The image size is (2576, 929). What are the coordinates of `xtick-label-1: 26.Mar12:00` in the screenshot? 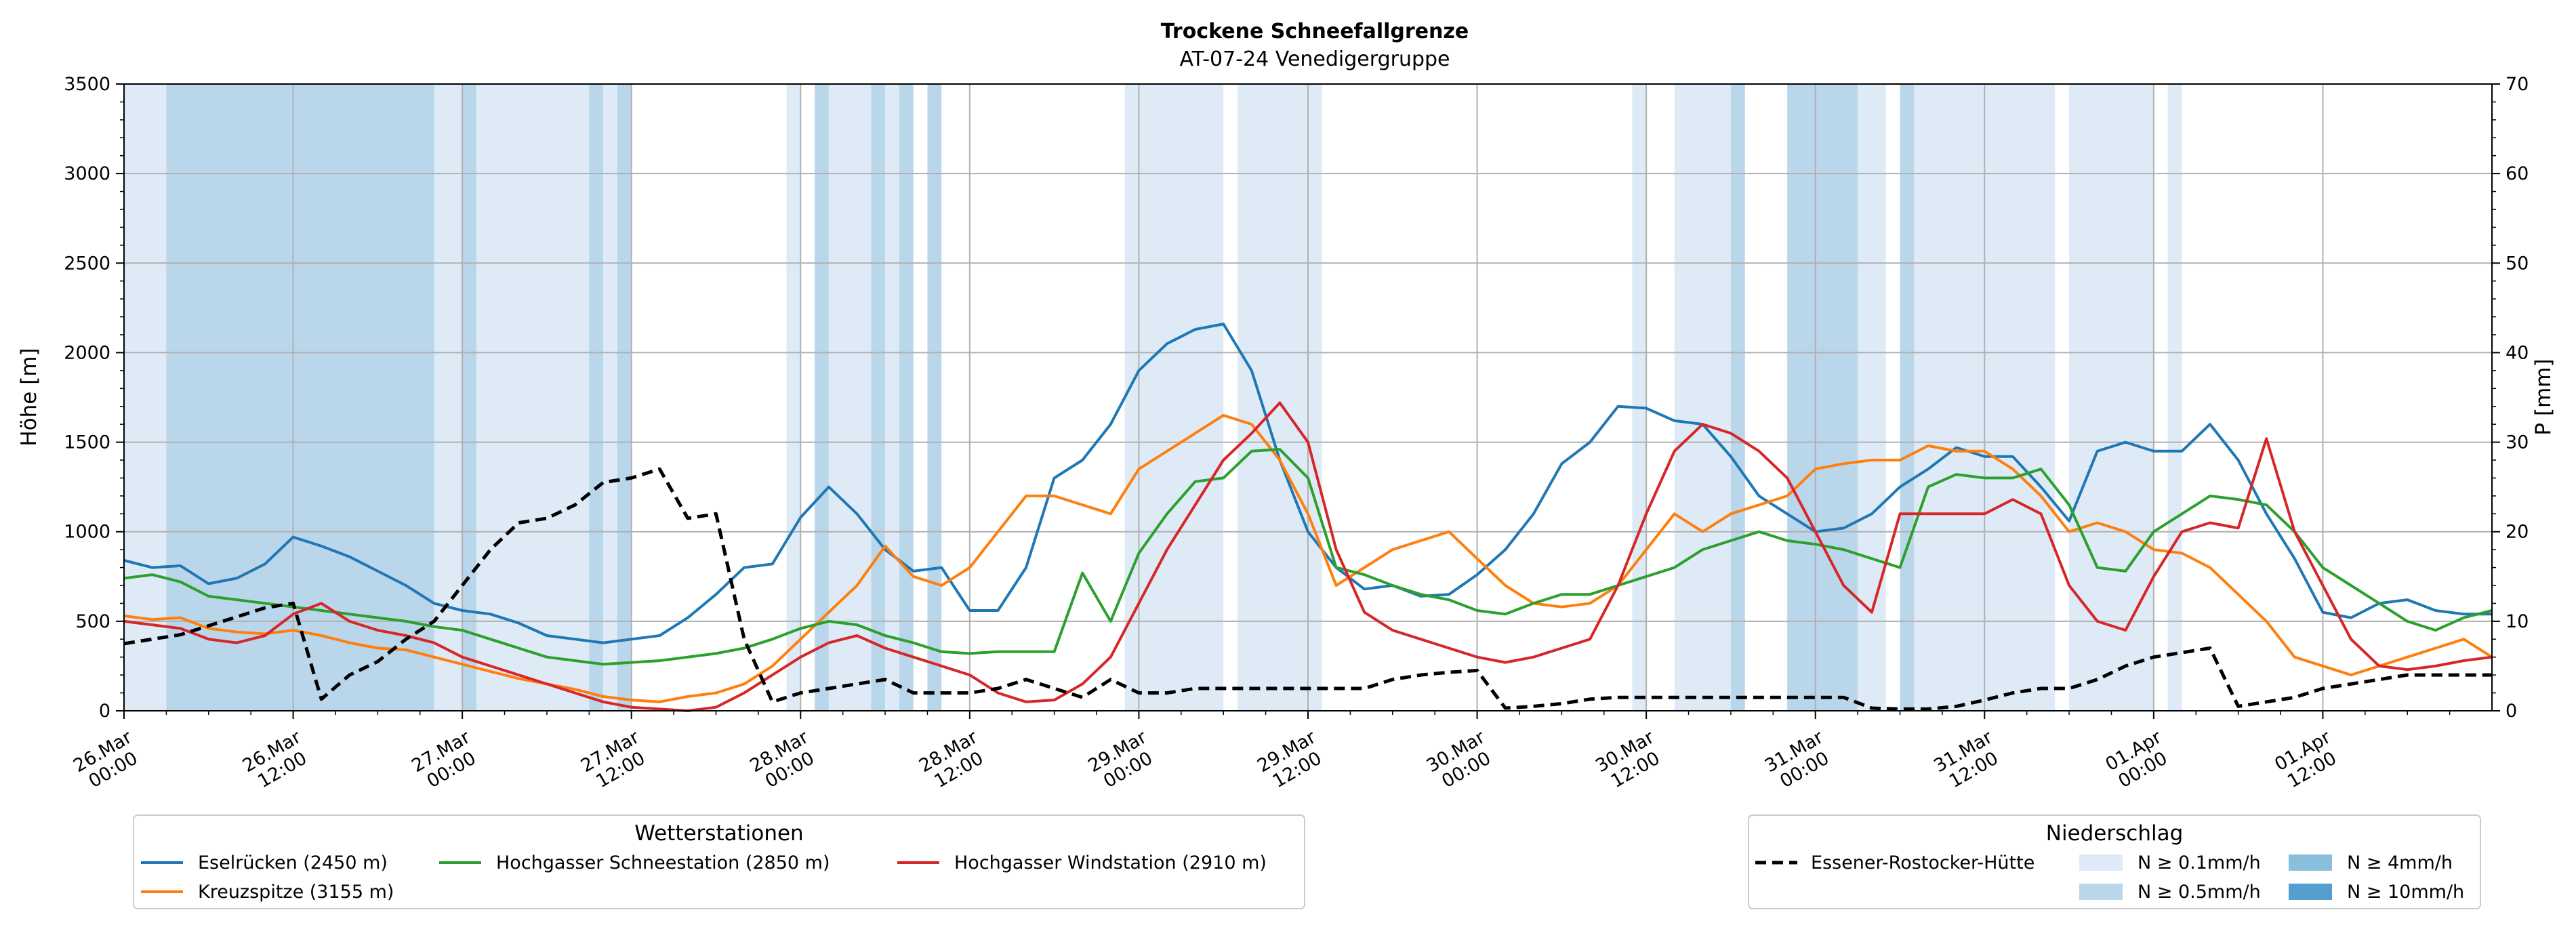 It's located at (277, 760).